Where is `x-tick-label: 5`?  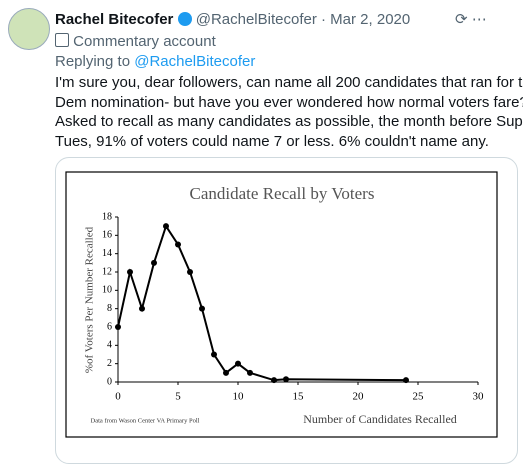
x-tick-label: 5 is located at coordinates (178, 397).